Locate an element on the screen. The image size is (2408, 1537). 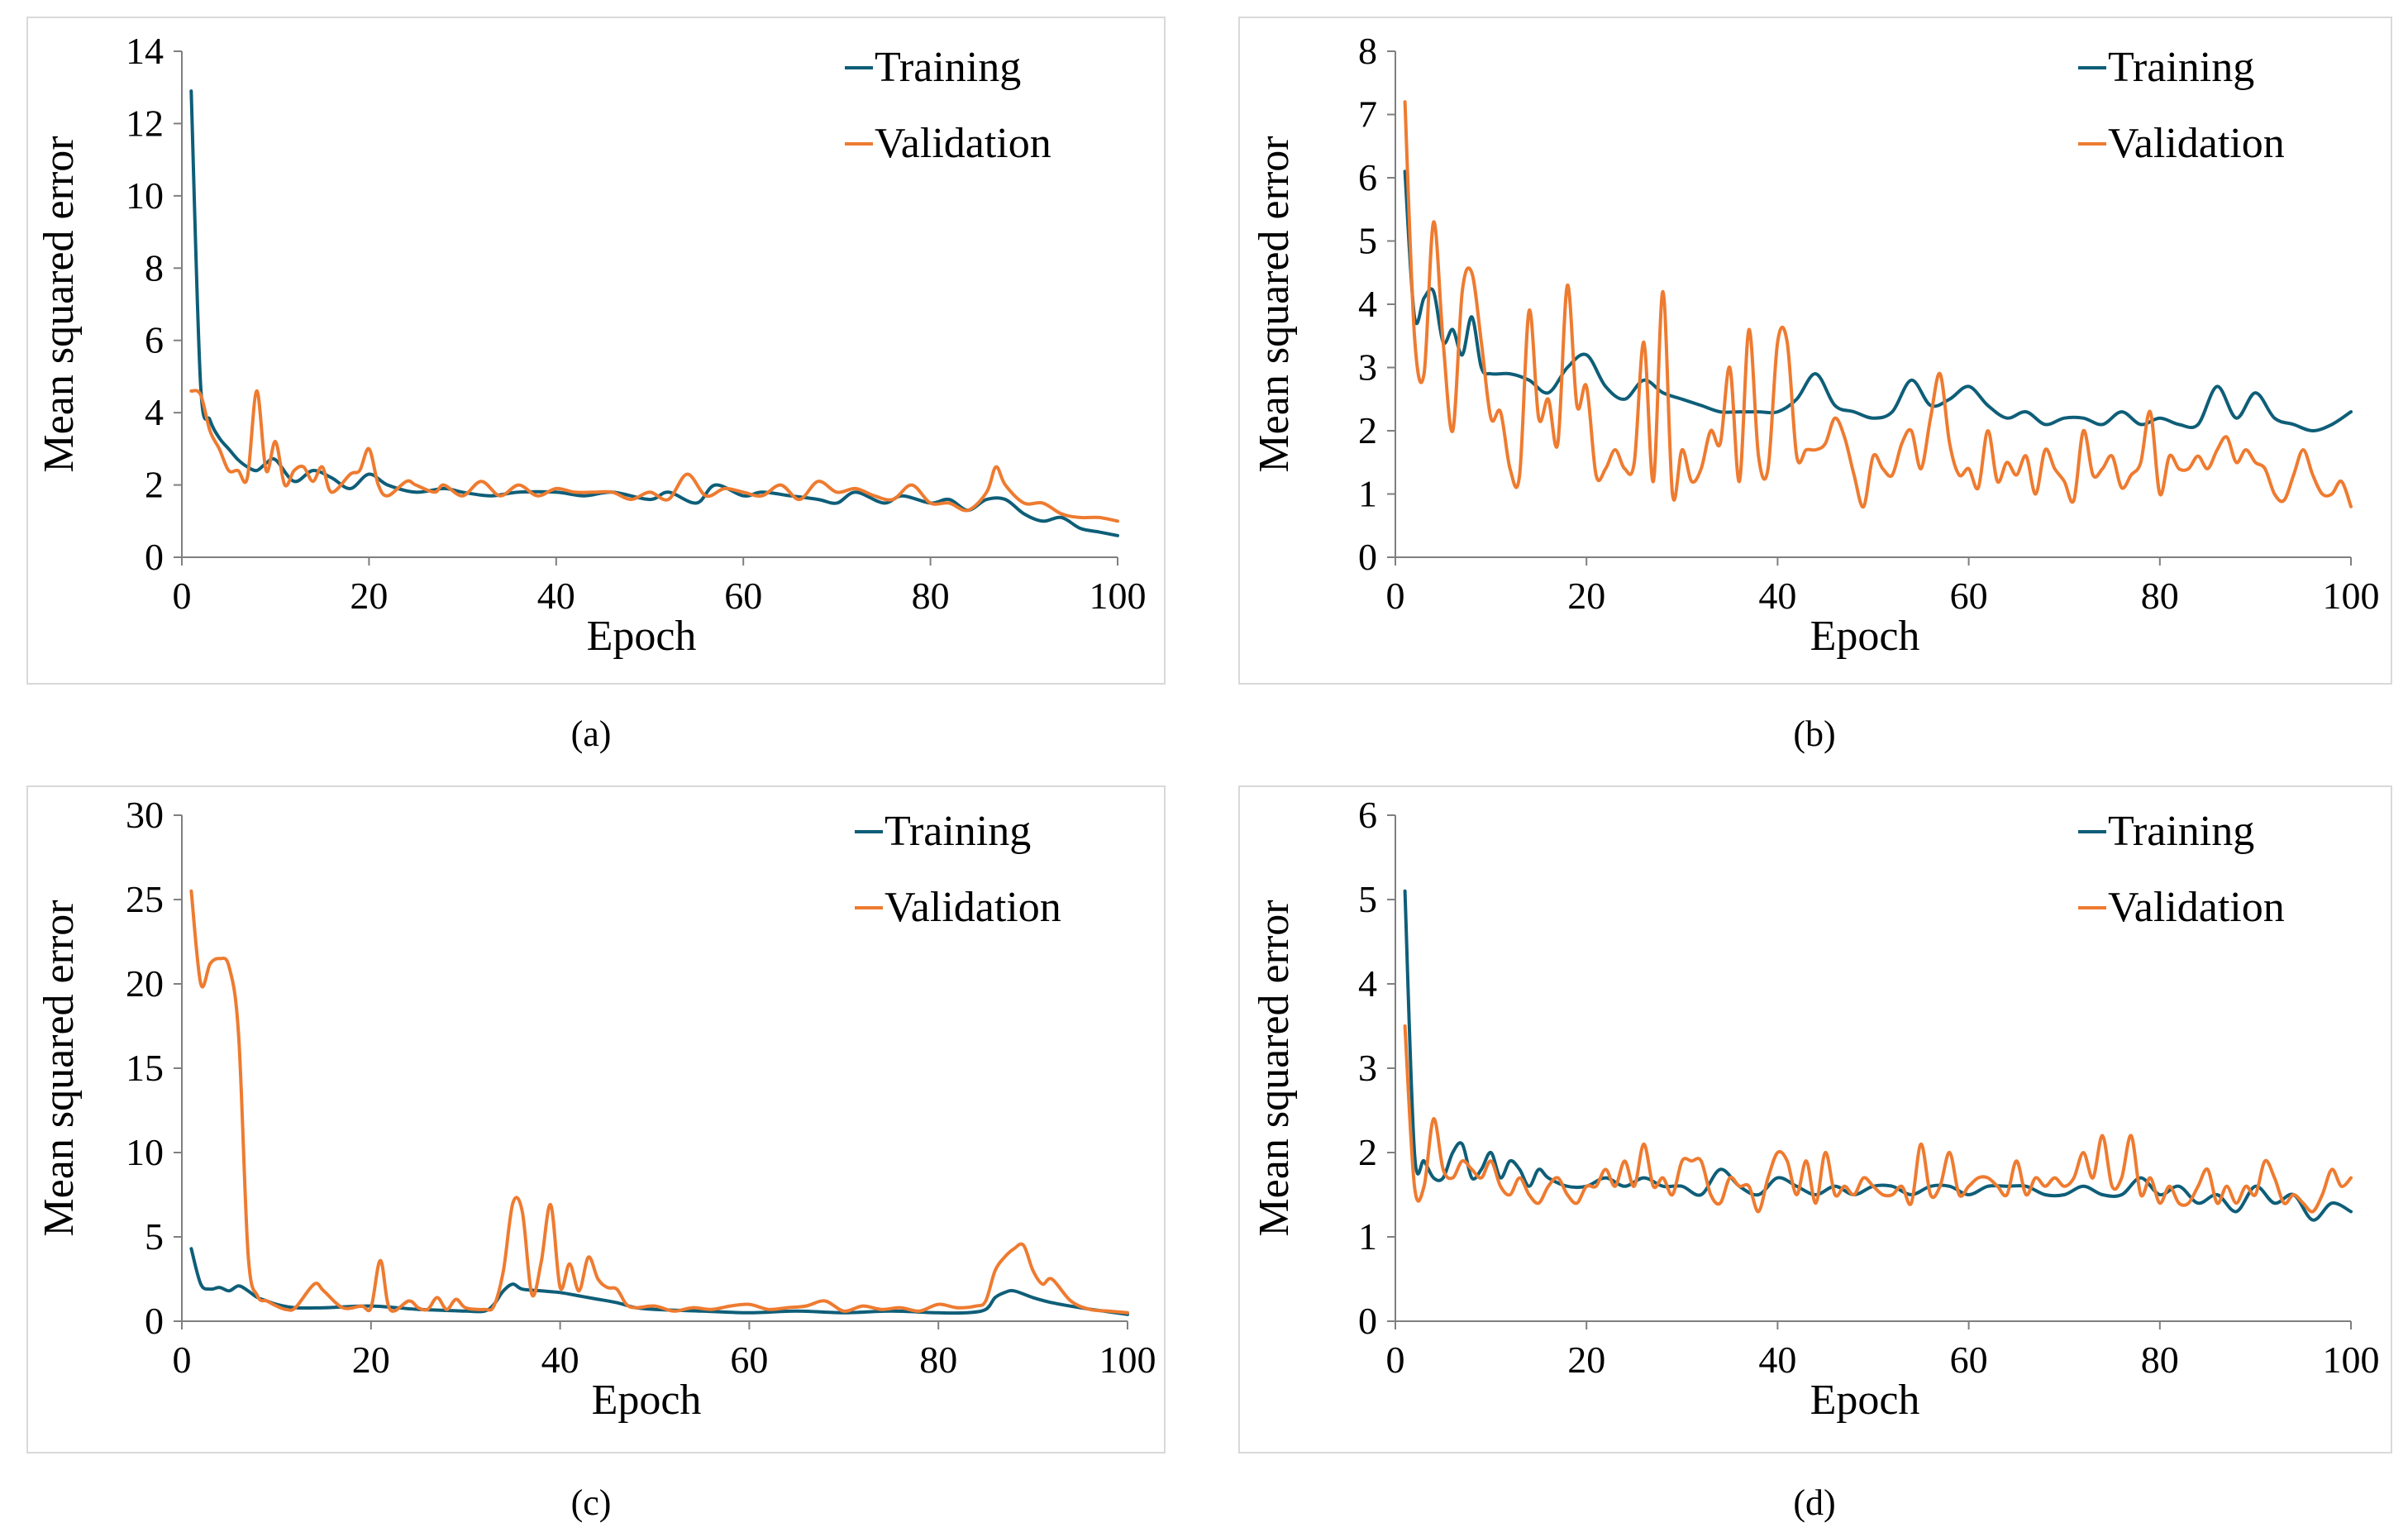
y-tick-label: 15 is located at coordinates (145, 1068).